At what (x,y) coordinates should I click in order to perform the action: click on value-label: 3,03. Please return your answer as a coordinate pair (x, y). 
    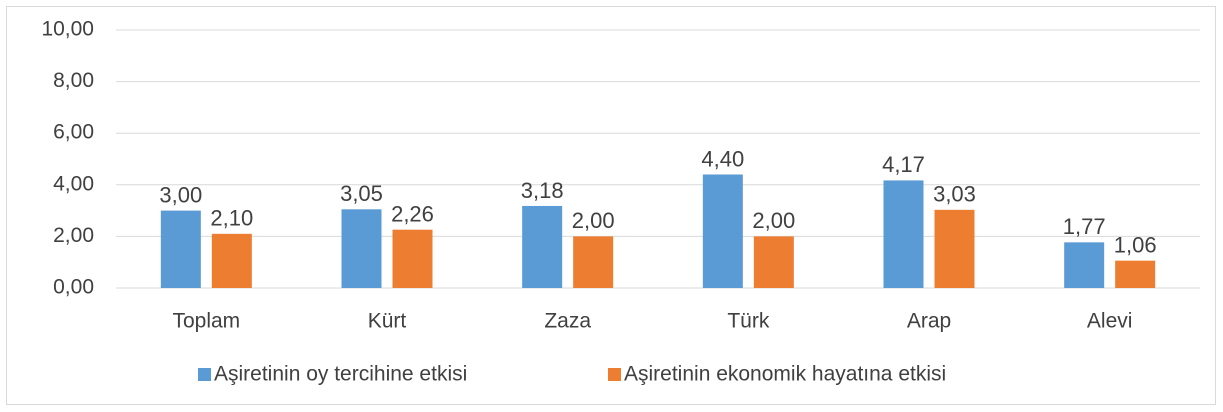
    Looking at the image, I should click on (954, 194).